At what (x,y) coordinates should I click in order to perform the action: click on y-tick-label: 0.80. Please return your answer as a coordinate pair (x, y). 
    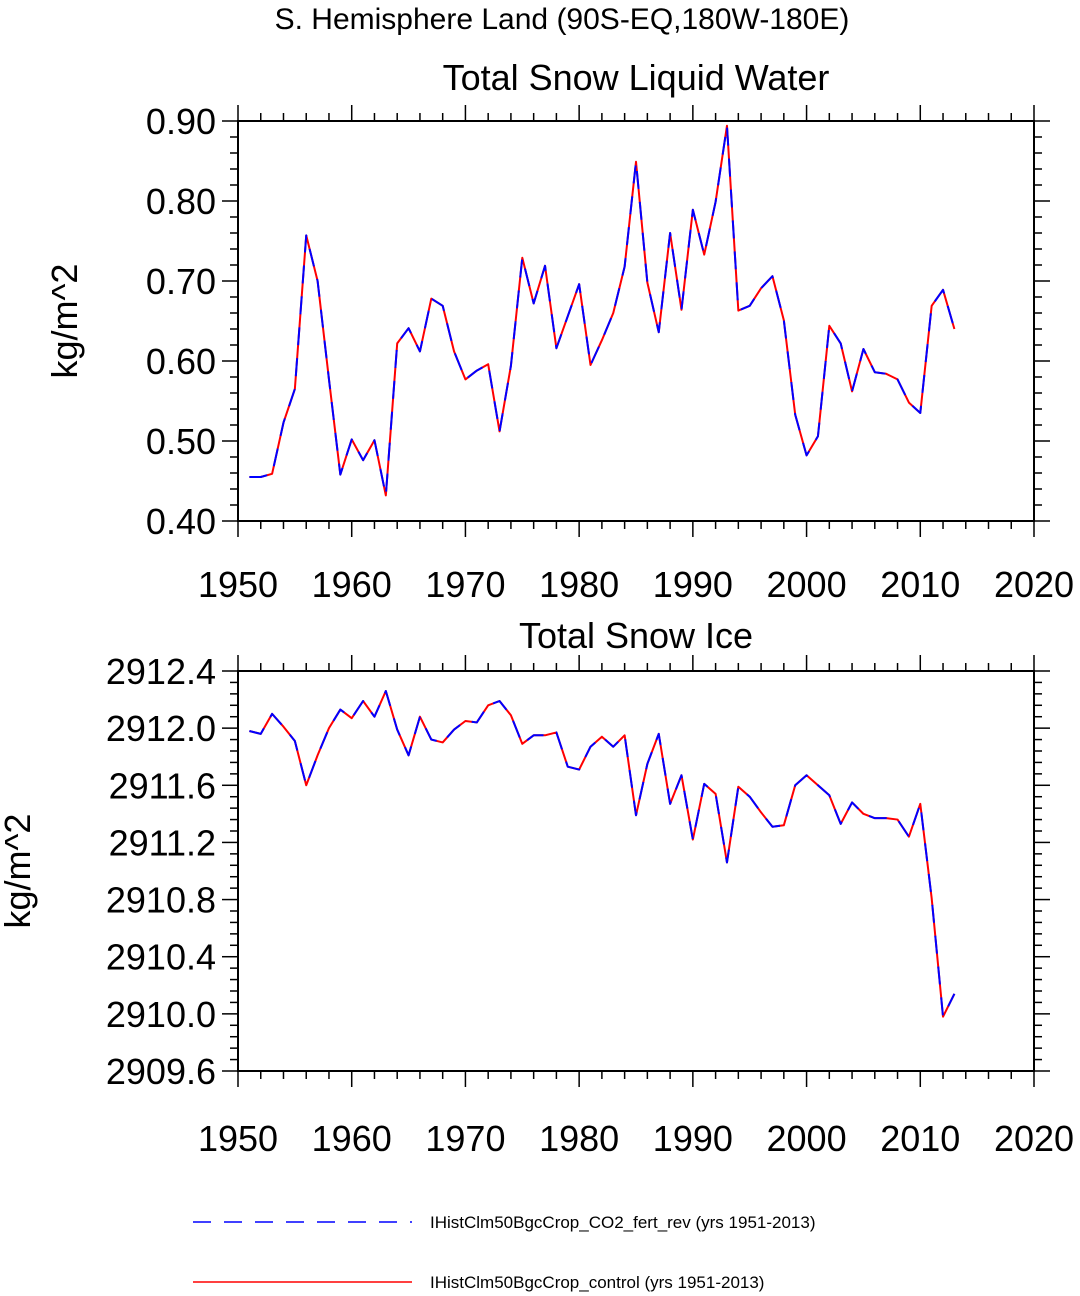
    Looking at the image, I should click on (181, 201).